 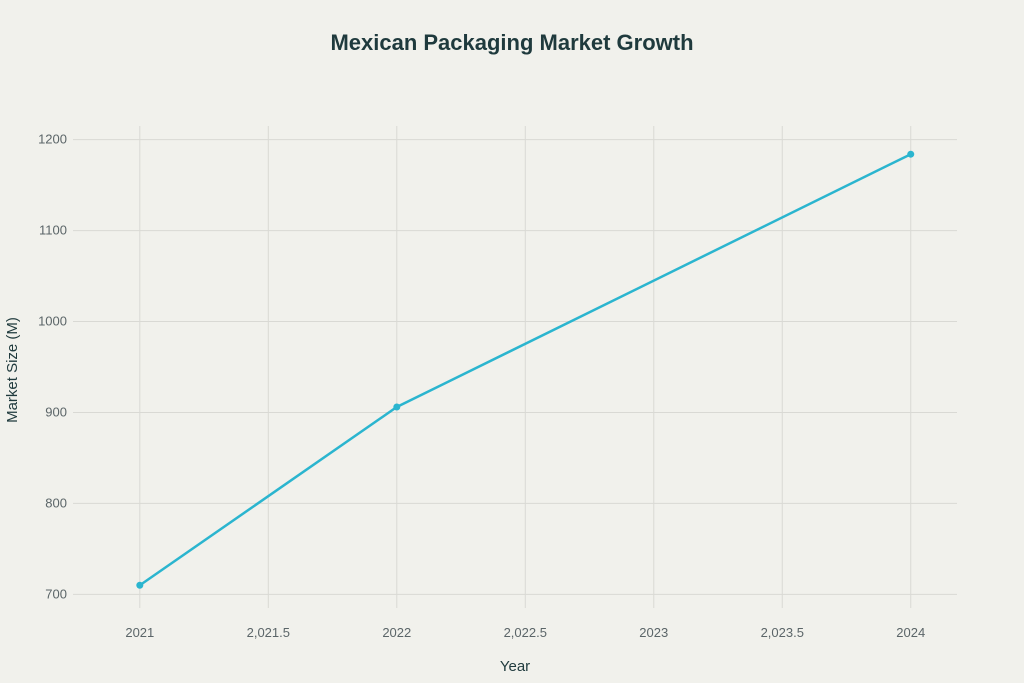 What do you see at coordinates (511, 42) in the screenshot?
I see `chart-title: Mexican Packaging Market Growth` at bounding box center [511, 42].